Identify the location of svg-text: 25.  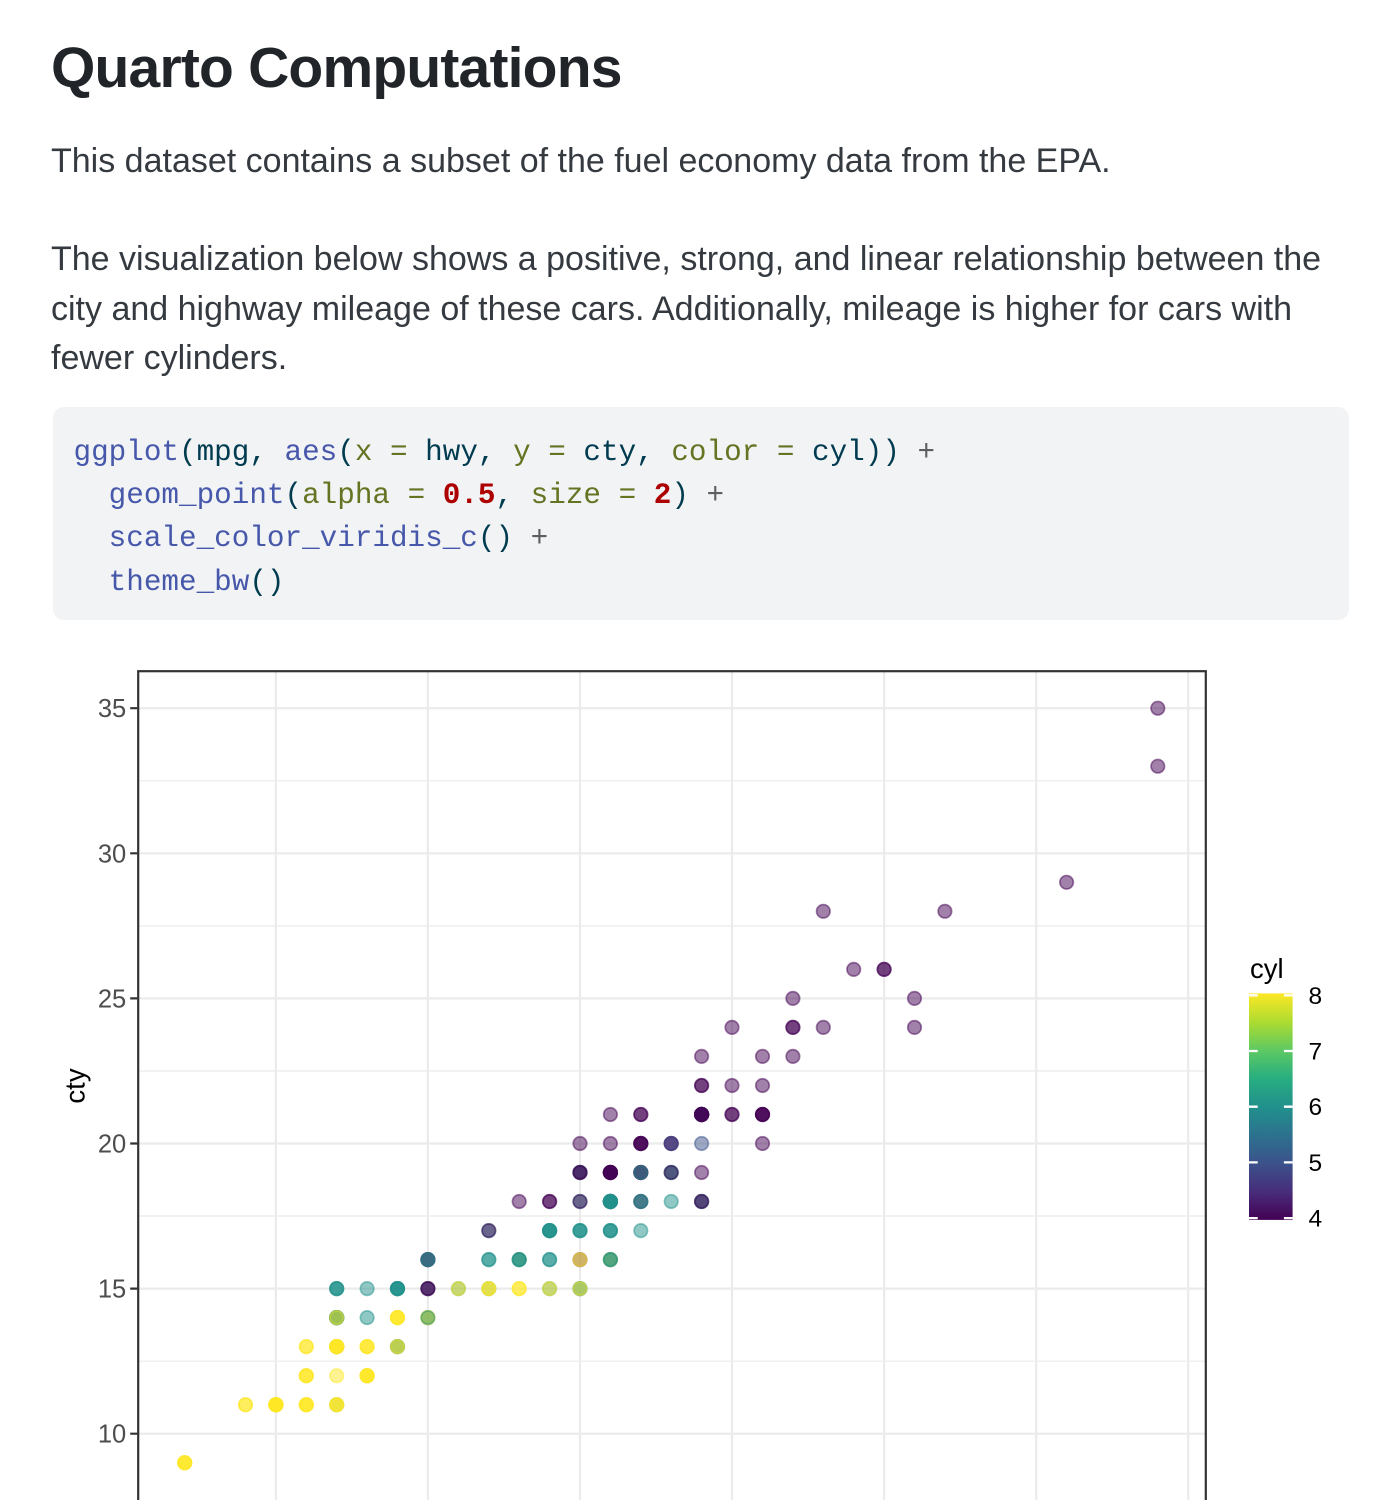
(112, 999).